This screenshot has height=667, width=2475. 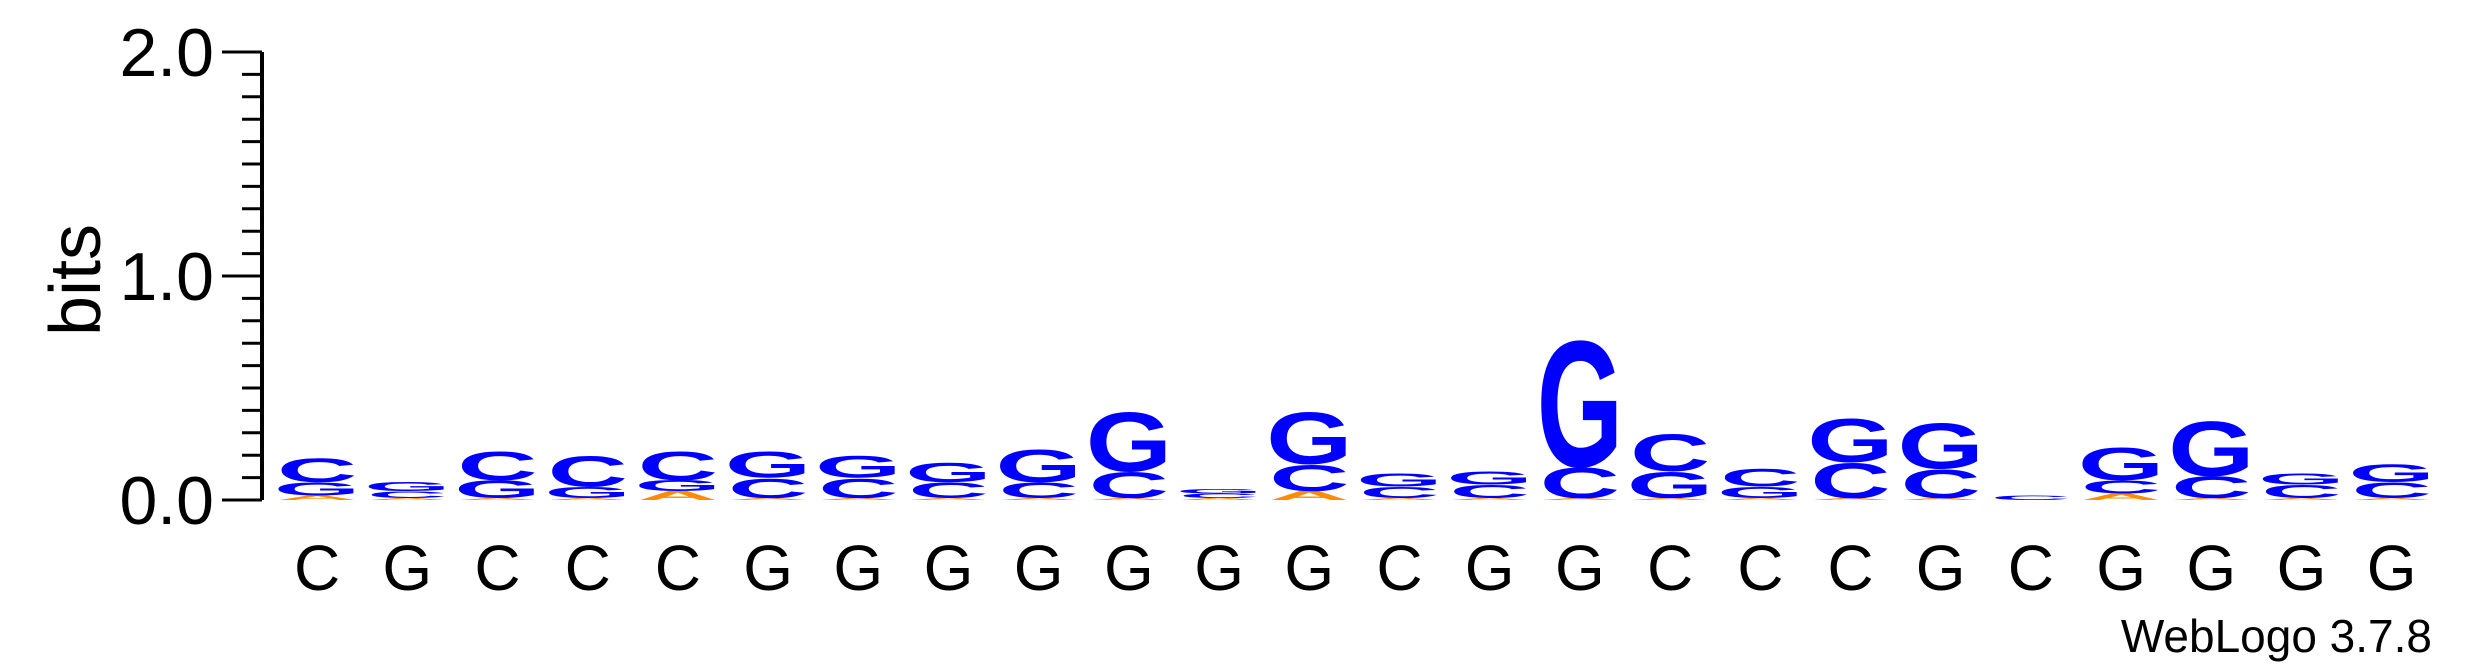 I want to click on y-axis: 0.0 1.0 2.0, so click(x=191, y=277).